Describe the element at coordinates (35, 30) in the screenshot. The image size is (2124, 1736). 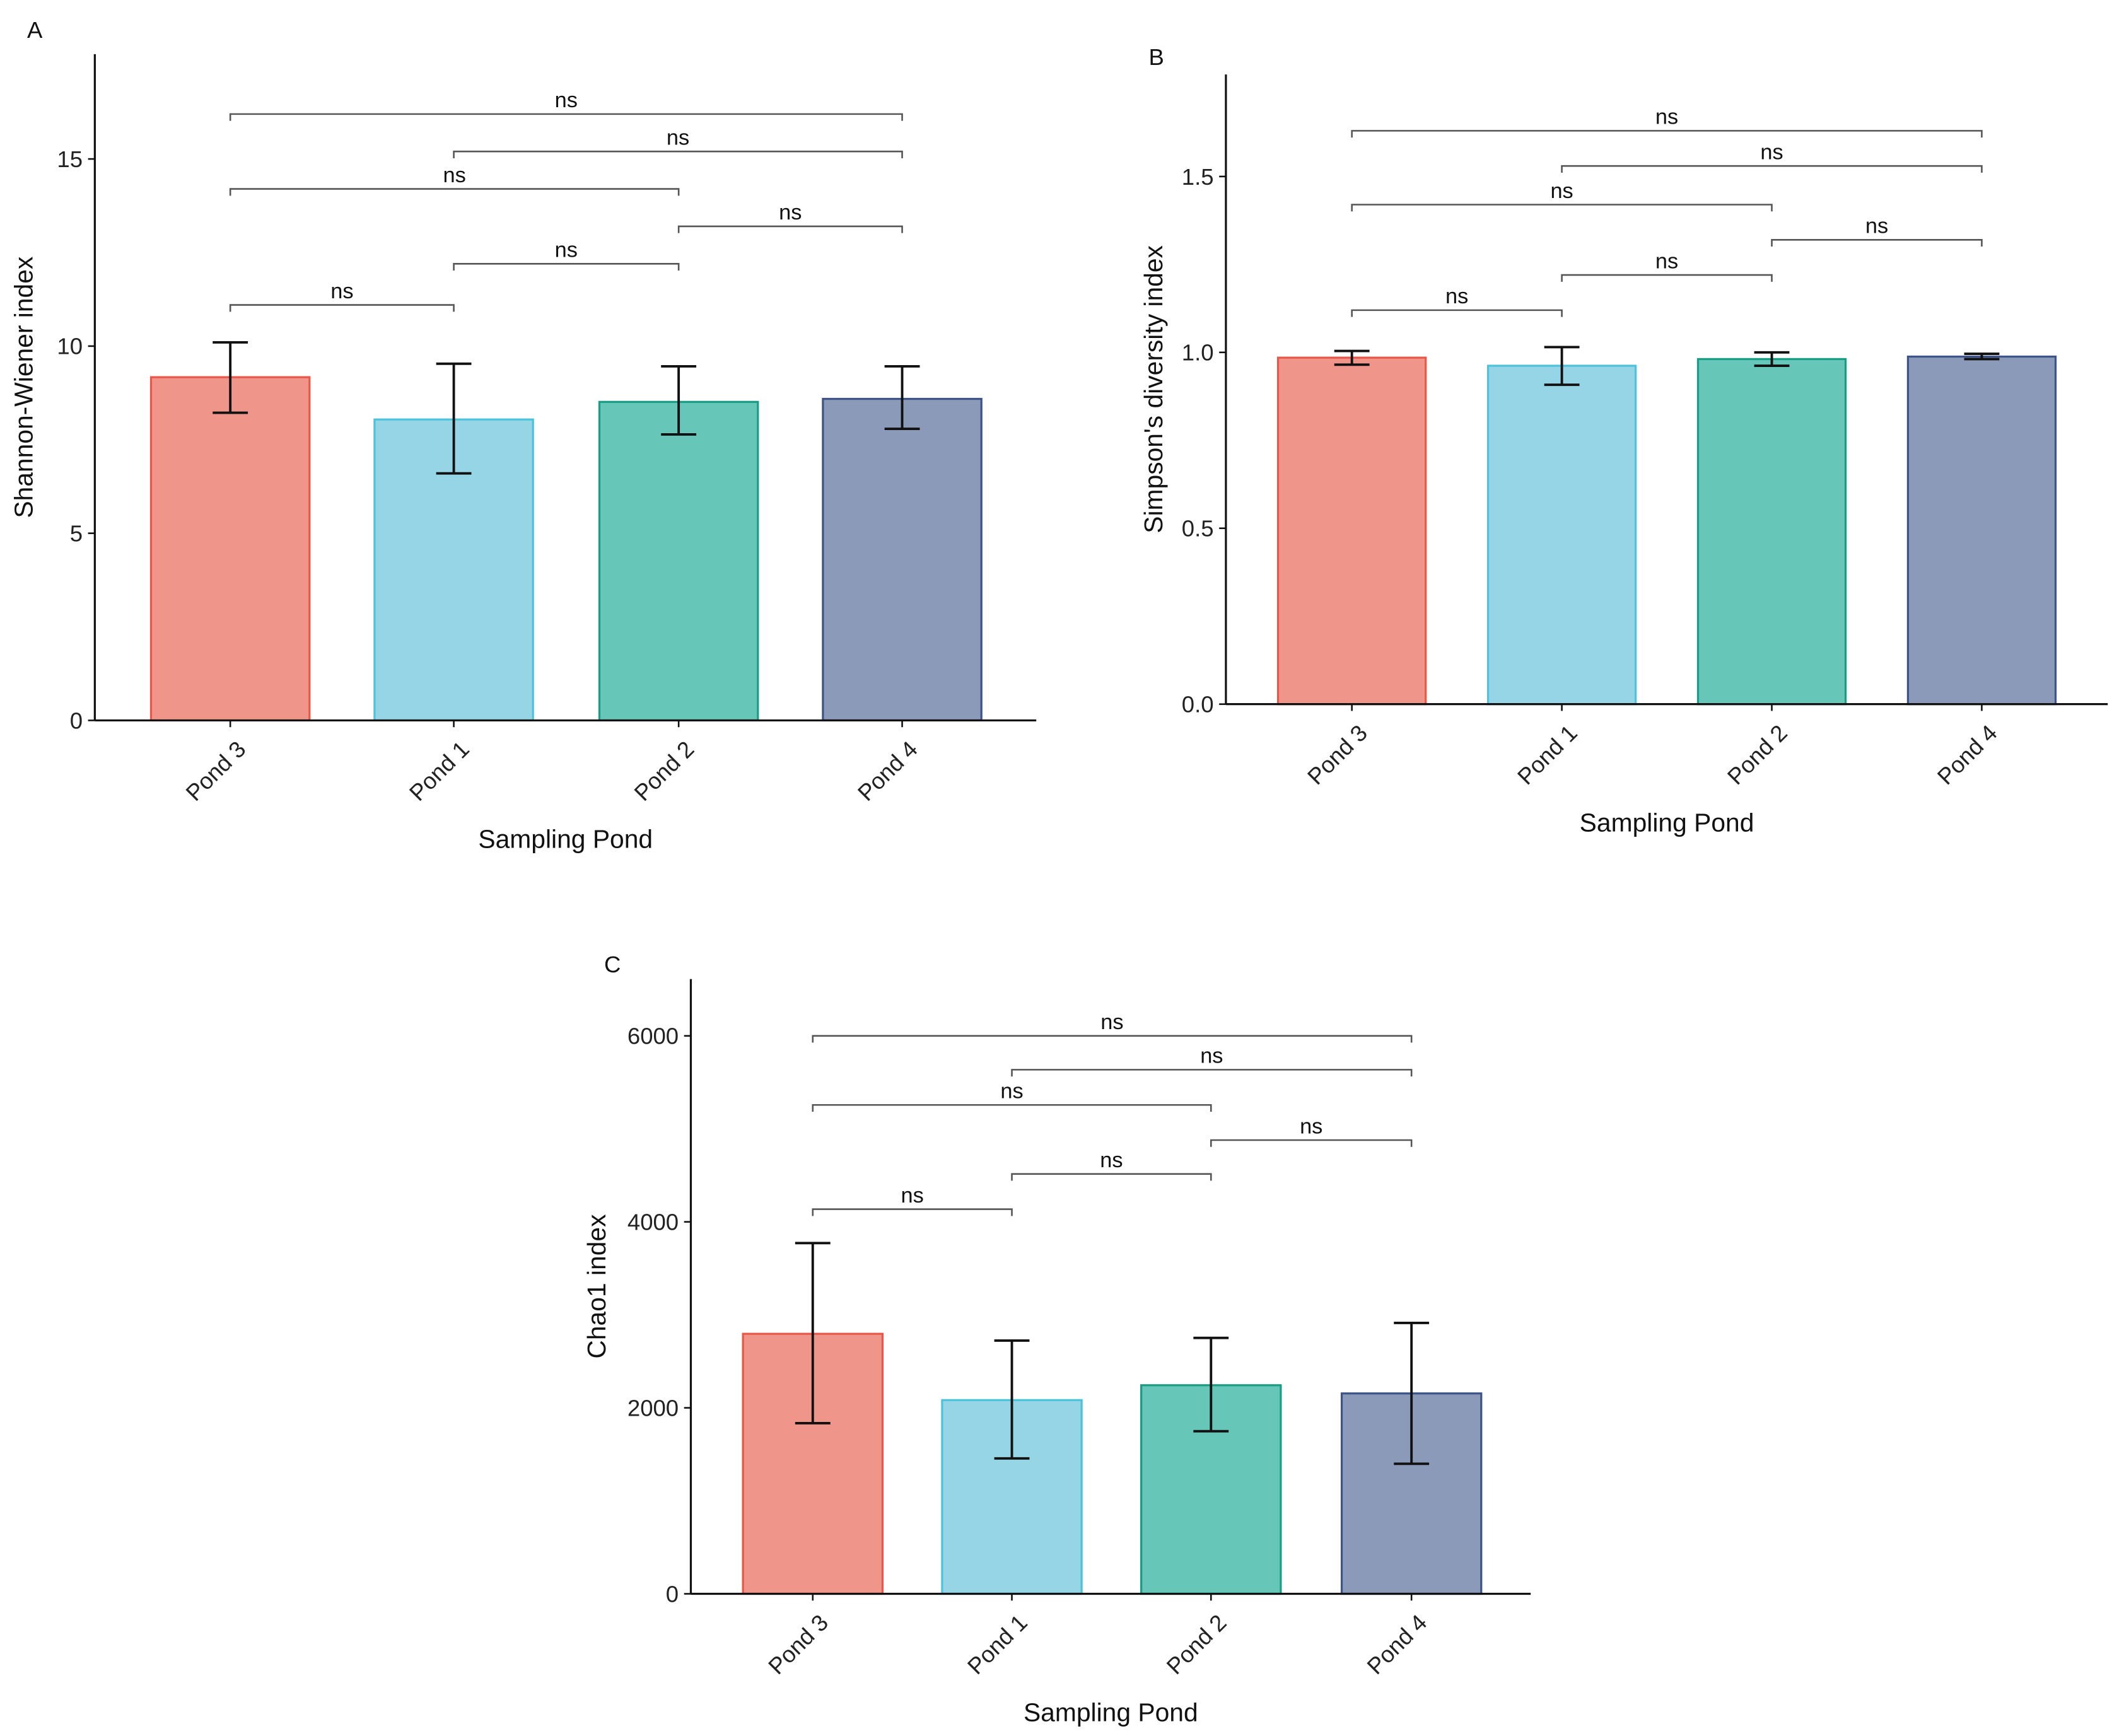
I see `panel-letter: A` at that location.